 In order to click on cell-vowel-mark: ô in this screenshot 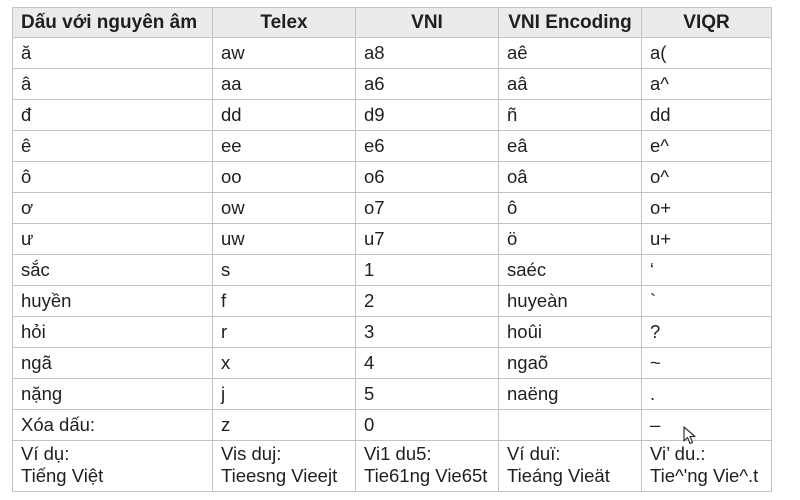, I will do `click(112, 177)`.